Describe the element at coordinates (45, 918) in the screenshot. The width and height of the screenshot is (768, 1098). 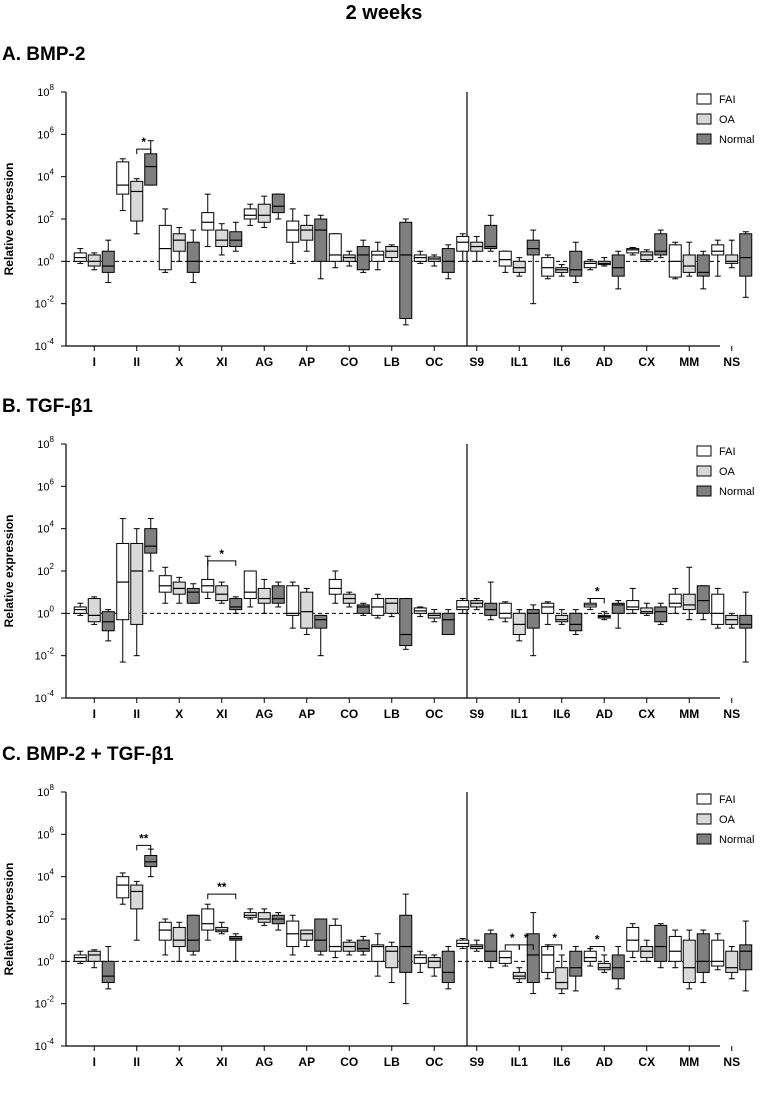
I see `y-tick-label: 10²` at that location.